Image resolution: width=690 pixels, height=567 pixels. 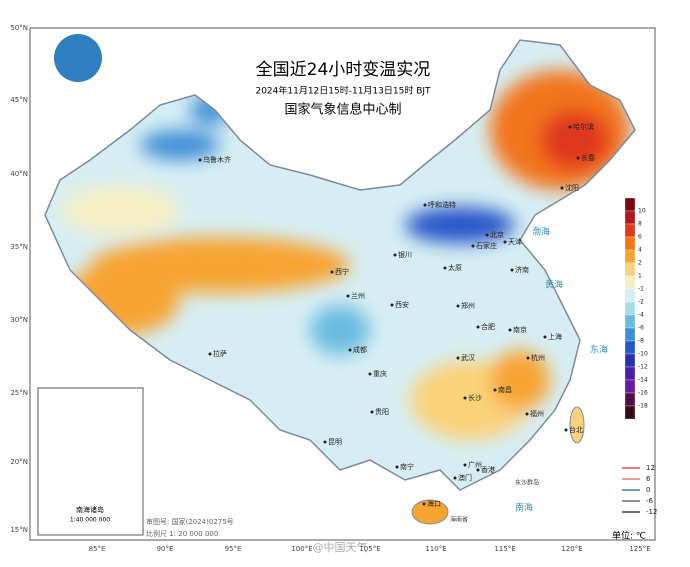 I want to click on city-label: 贵阳, so click(x=382, y=411).